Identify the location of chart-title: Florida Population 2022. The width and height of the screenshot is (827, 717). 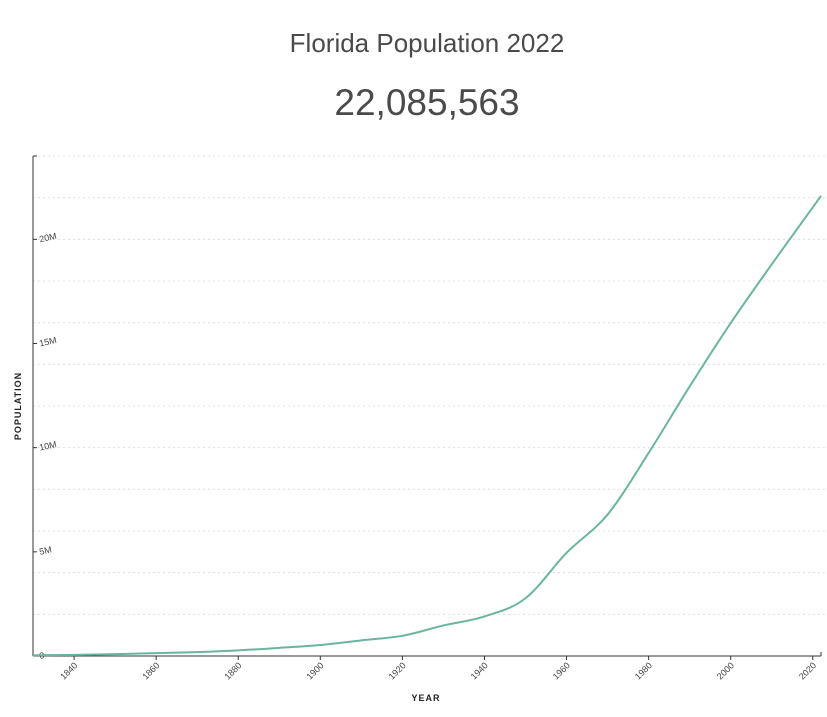
(427, 43).